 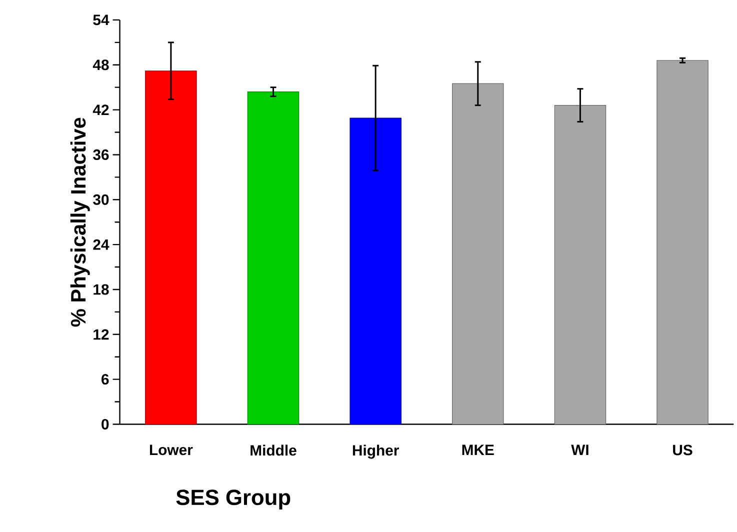 I want to click on y-tick-label: 36, so click(x=101, y=154).